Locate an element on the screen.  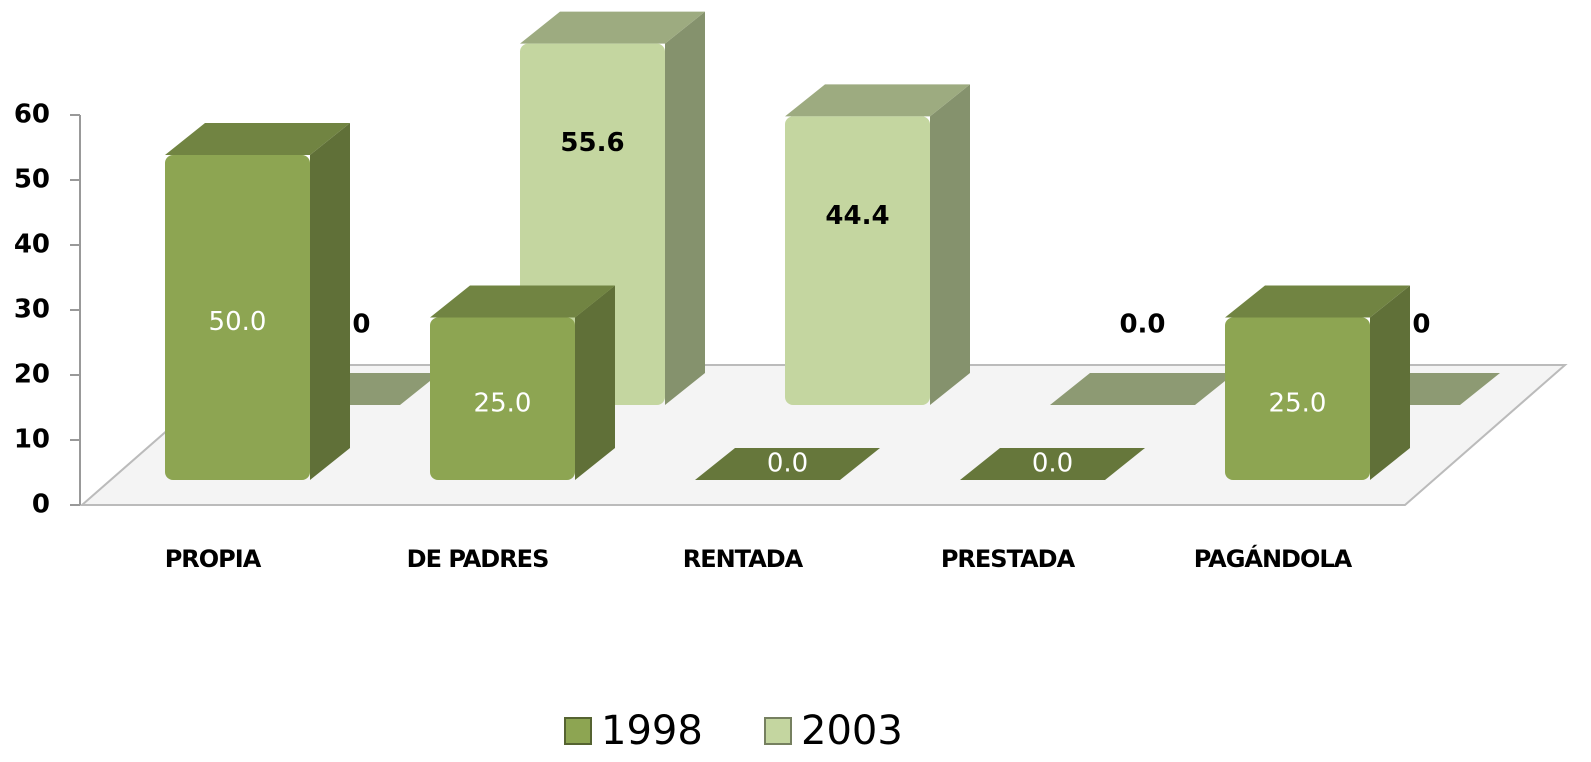
x-tick-label: DE PADRES is located at coordinates (478, 559).